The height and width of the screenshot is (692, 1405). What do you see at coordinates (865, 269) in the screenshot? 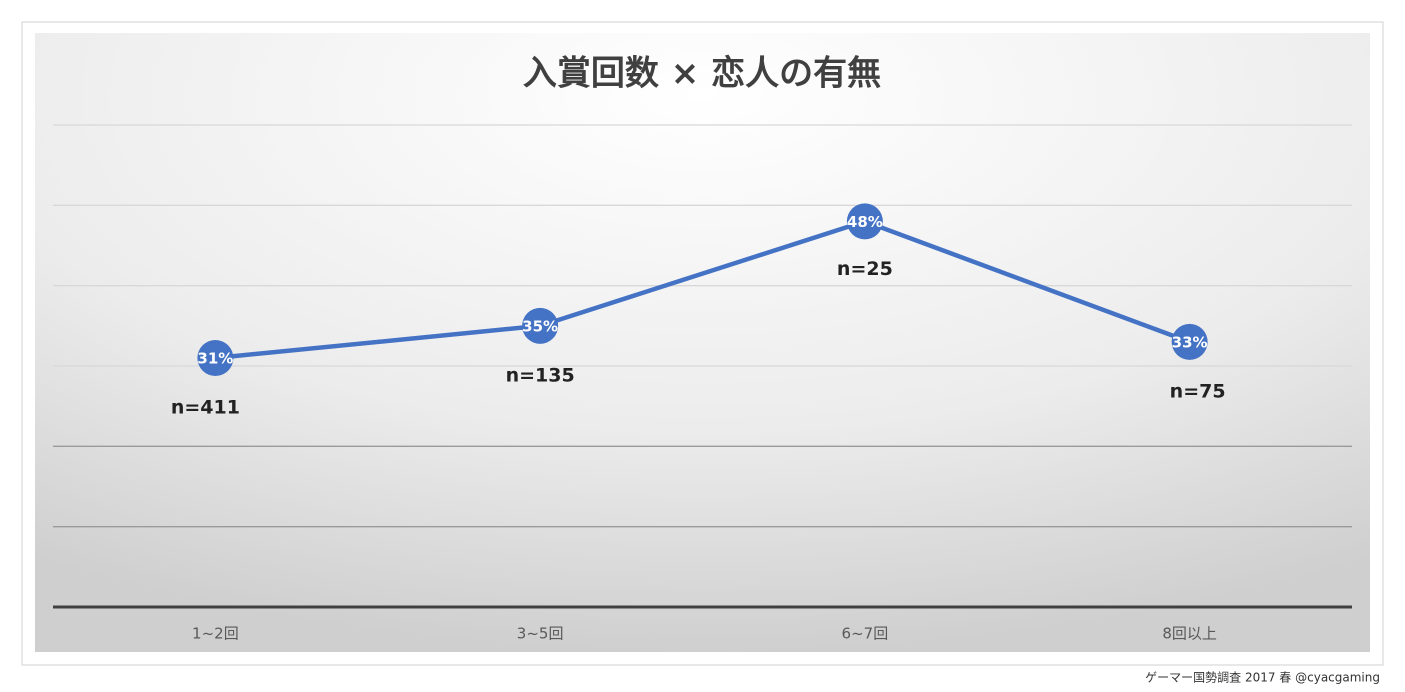
I see `sample-size: n=25` at bounding box center [865, 269].